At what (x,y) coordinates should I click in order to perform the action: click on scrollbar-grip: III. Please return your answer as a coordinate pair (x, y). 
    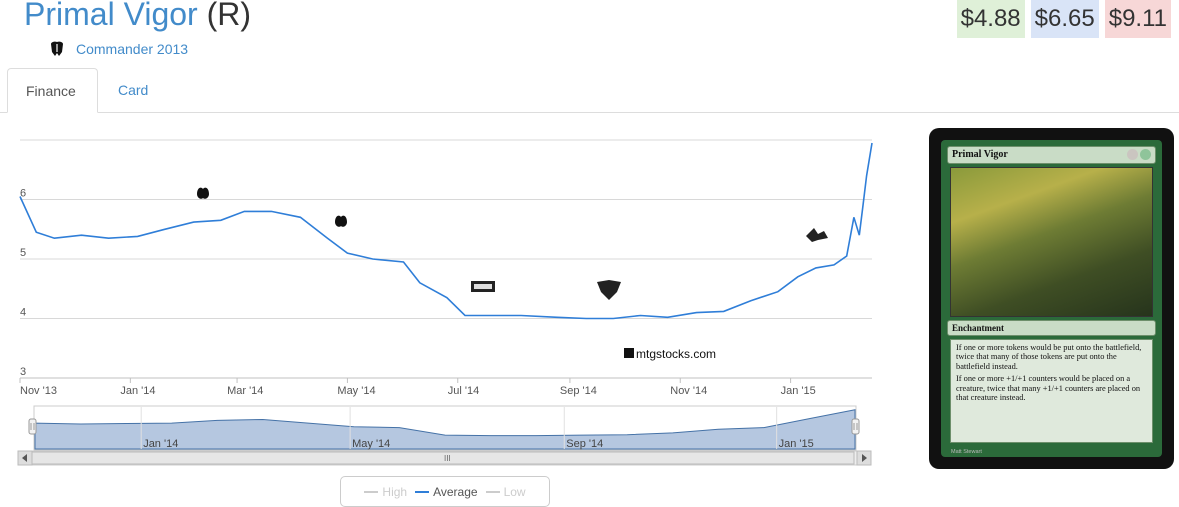
    Looking at the image, I should click on (447, 458).